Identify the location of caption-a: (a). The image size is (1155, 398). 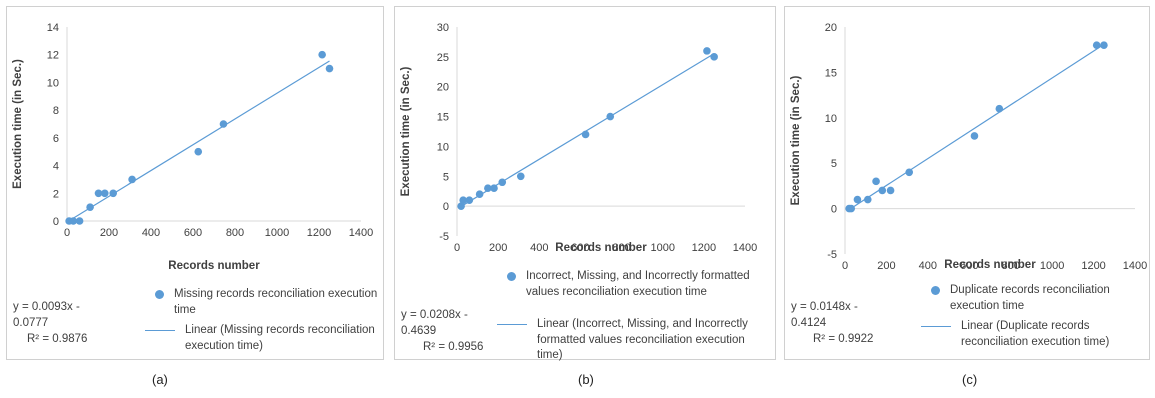
(160, 379).